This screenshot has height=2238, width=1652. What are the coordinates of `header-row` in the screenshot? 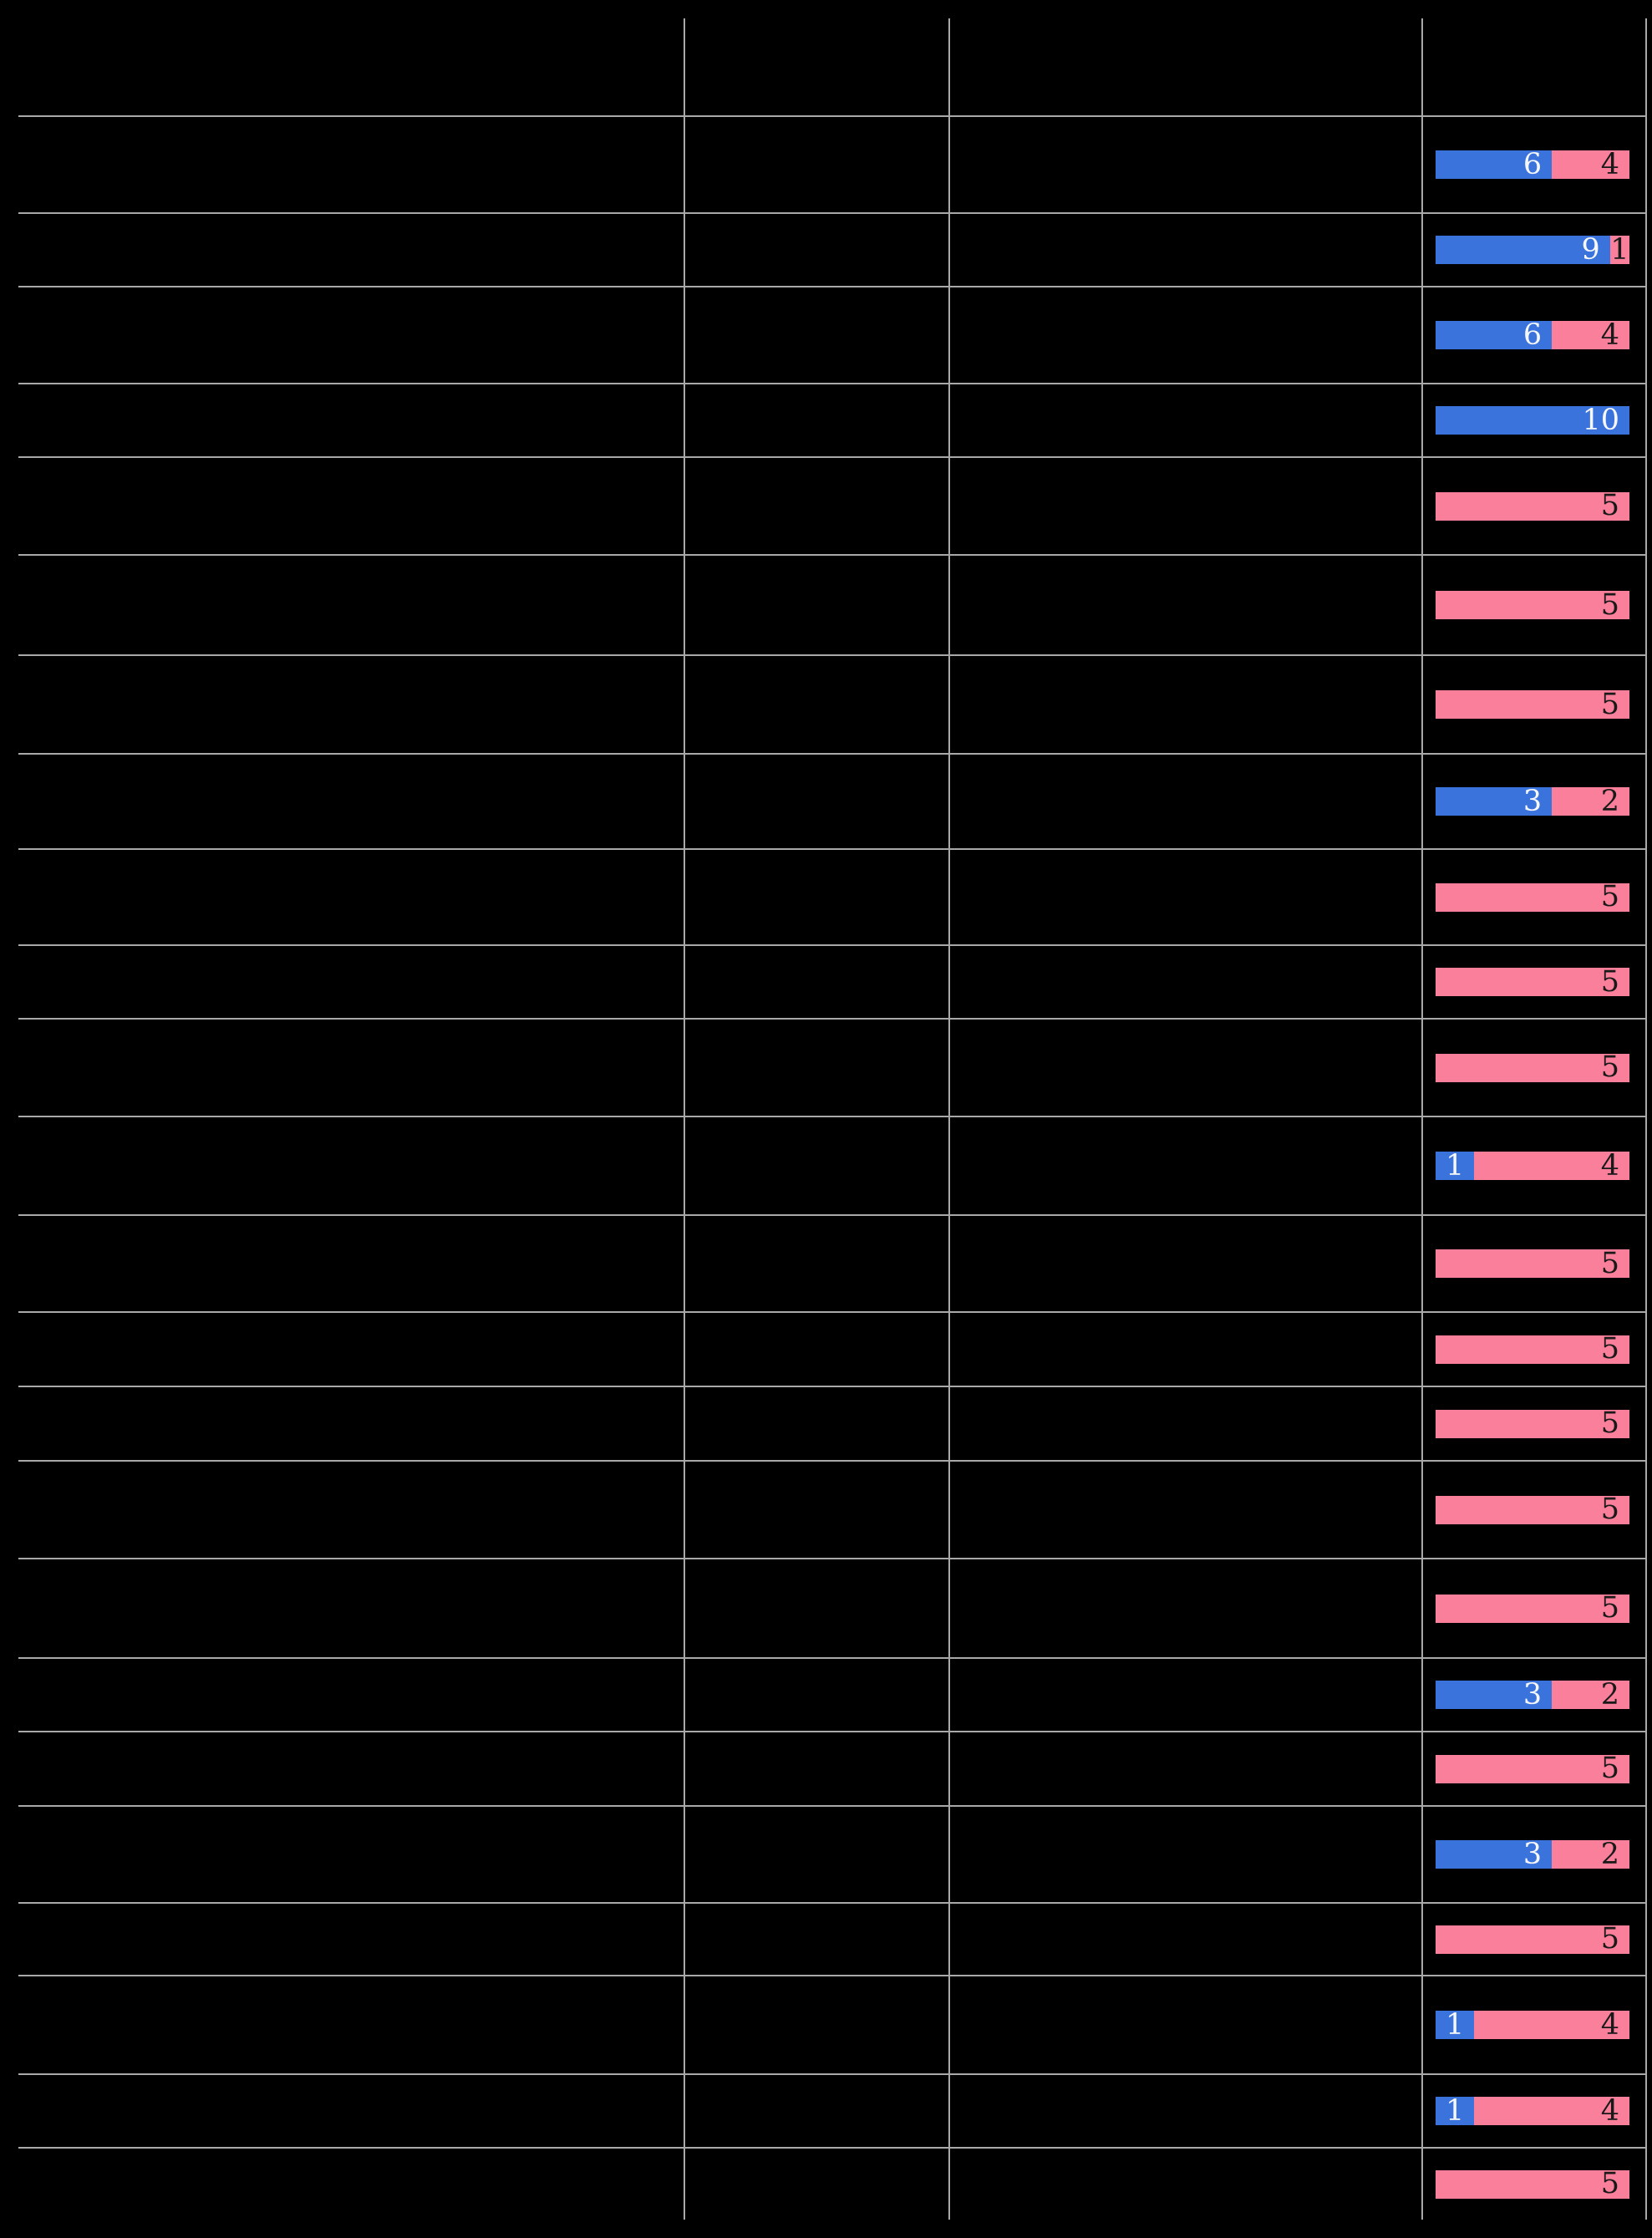 It's located at (833, 67).